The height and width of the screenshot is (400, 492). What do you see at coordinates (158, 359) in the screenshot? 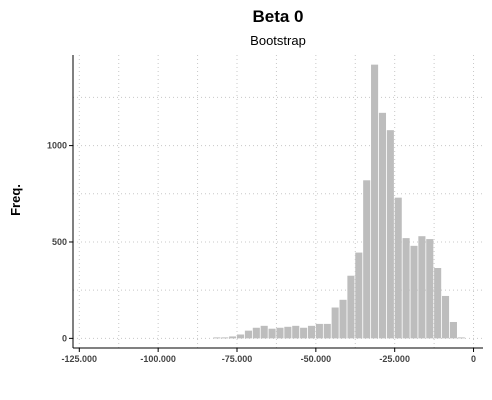
I see `x-tick-label: -100.000` at bounding box center [158, 359].